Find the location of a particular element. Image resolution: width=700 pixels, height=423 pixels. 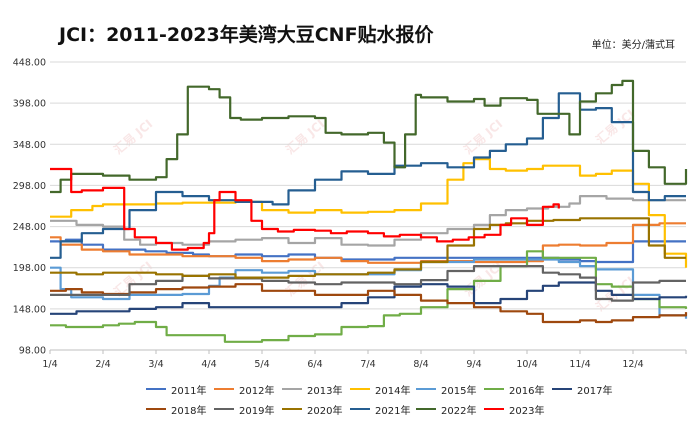

legend-item: 2022年 is located at coordinates (446, 409).